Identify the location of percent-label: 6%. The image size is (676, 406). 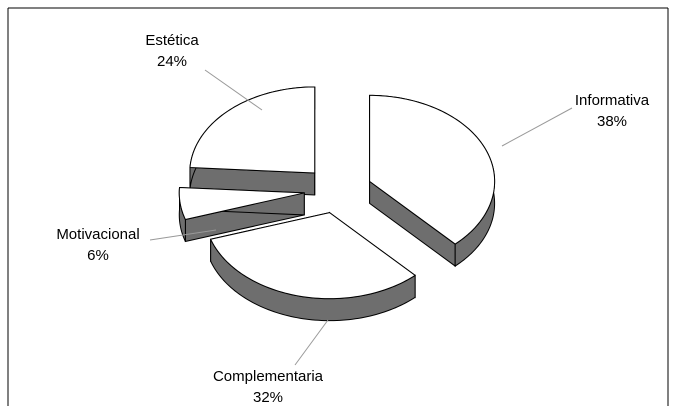
(98, 255).